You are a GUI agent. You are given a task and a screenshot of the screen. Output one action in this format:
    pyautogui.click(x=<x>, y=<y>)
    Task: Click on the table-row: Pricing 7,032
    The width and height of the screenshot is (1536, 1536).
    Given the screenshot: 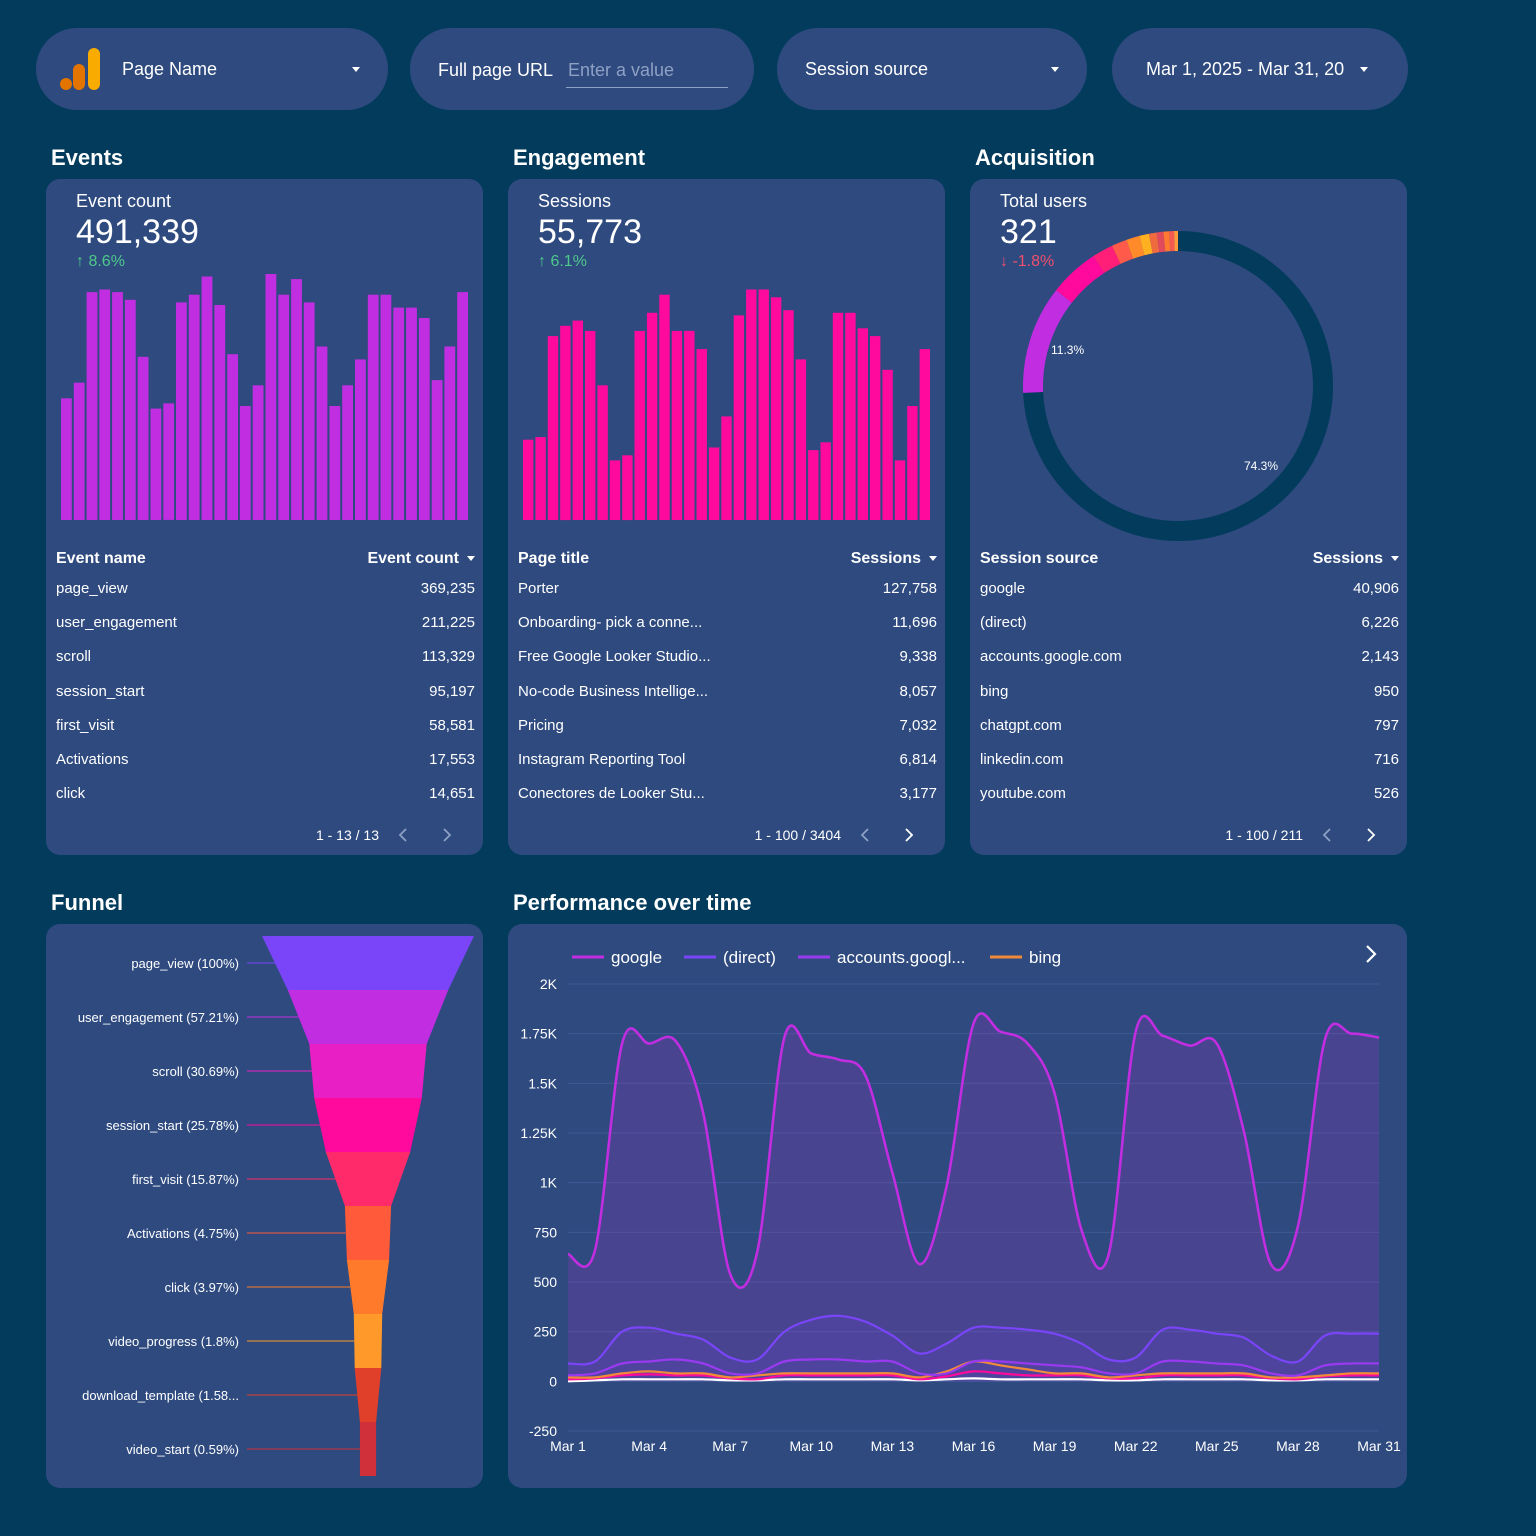 What is the action you would take?
    pyautogui.click(x=727, y=725)
    